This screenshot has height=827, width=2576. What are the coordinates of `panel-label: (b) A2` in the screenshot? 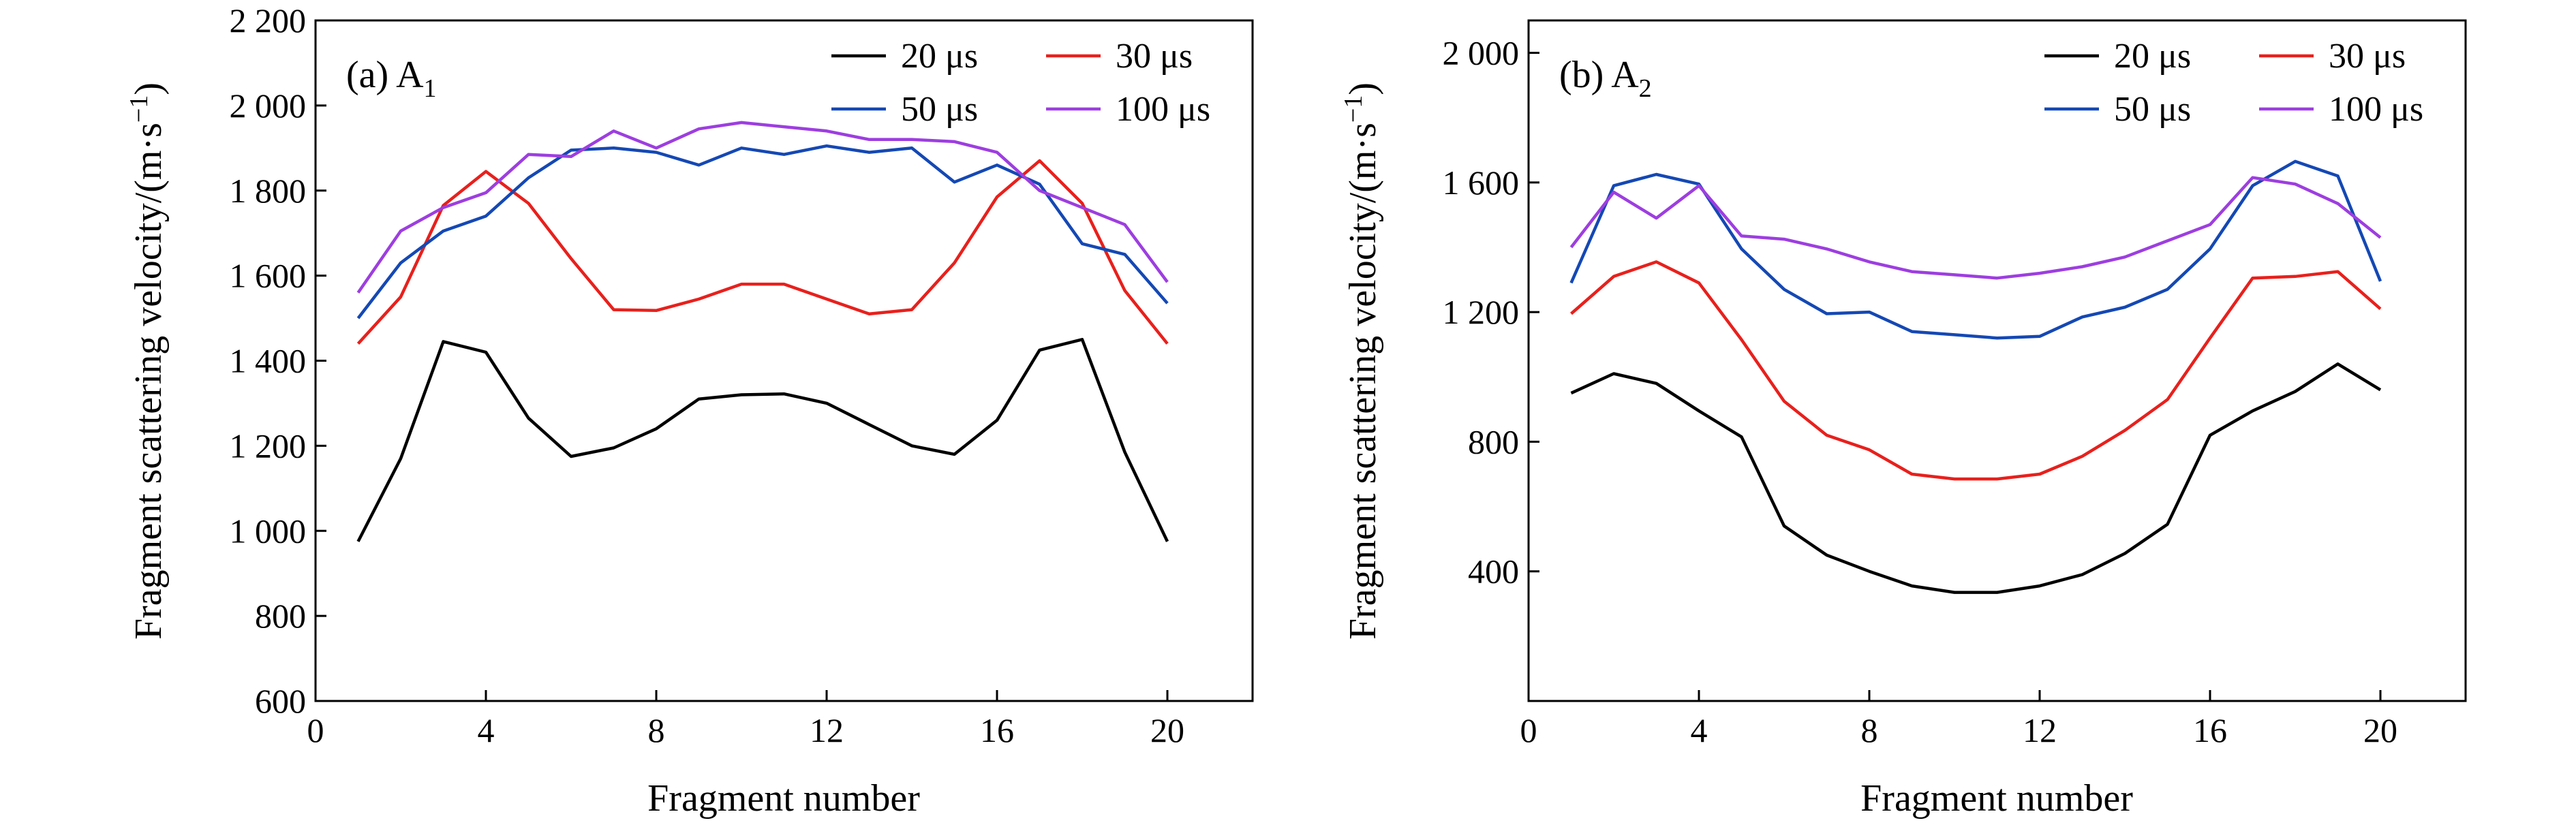 It's located at (1605, 78).